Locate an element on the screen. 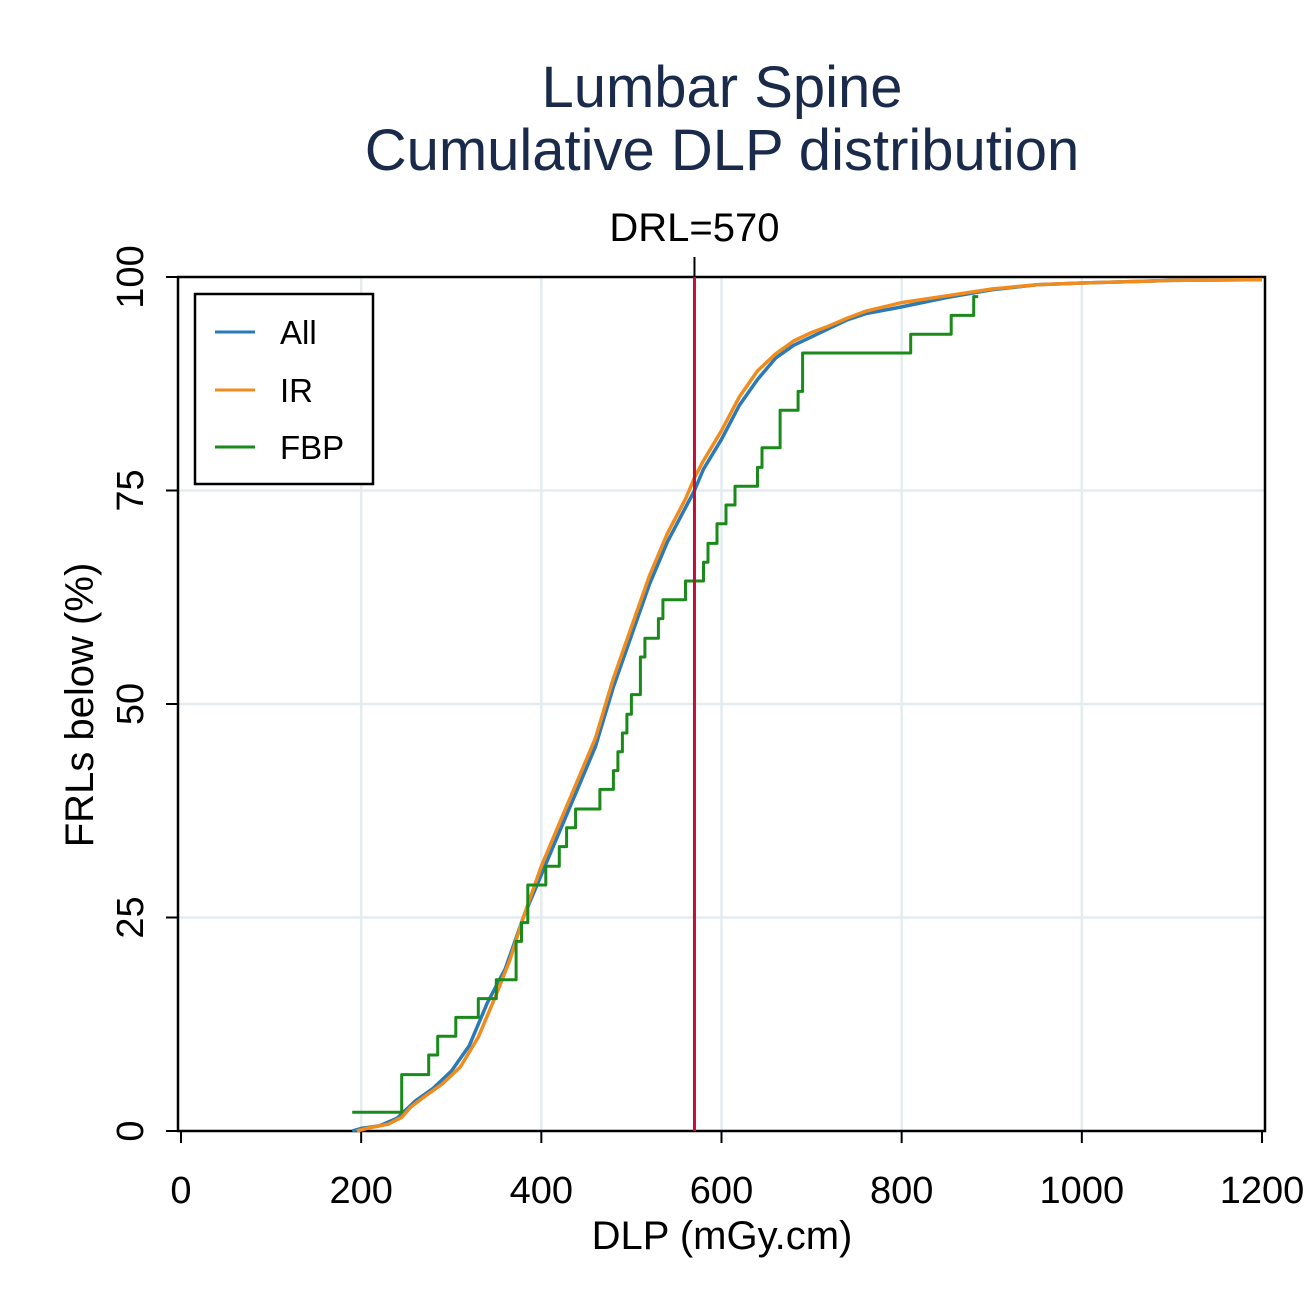  y-axis: 0 25 50 75 100 is located at coordinates (144, 693).